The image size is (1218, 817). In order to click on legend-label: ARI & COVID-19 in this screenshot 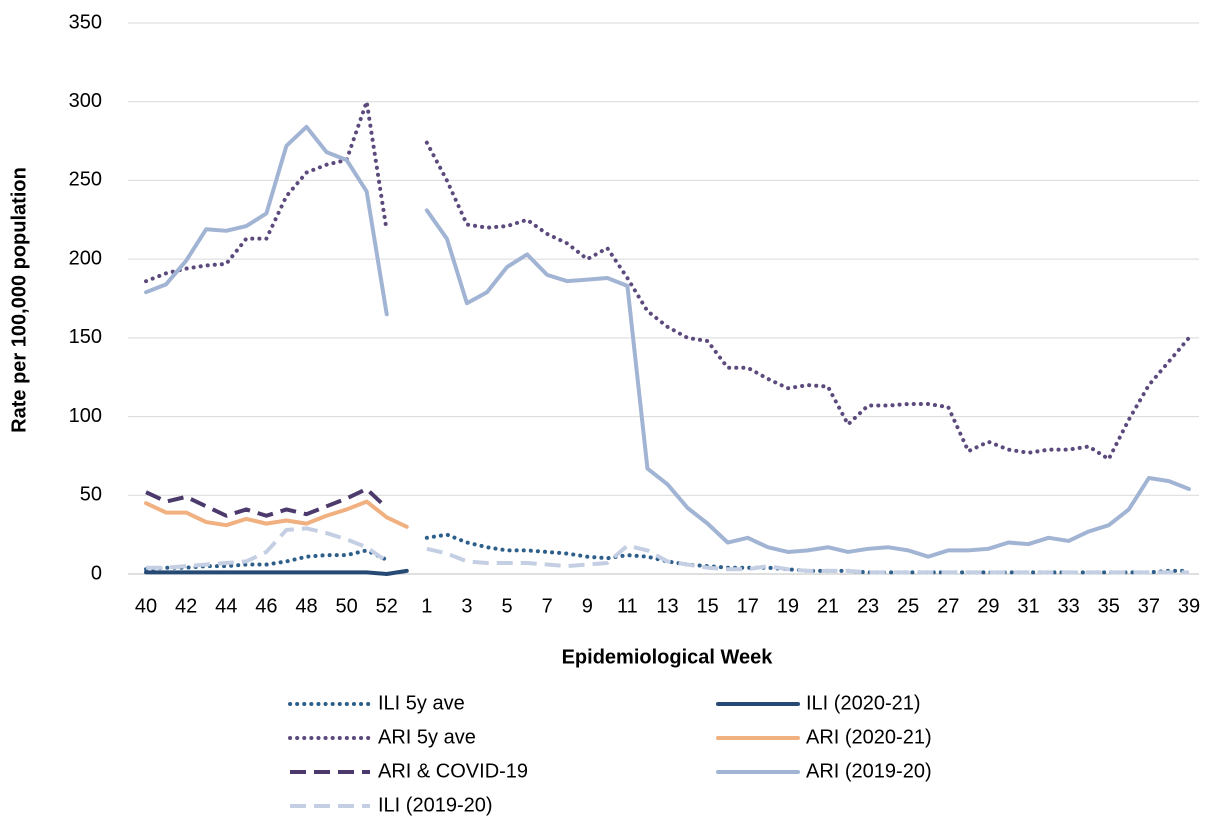, I will do `click(453, 771)`.